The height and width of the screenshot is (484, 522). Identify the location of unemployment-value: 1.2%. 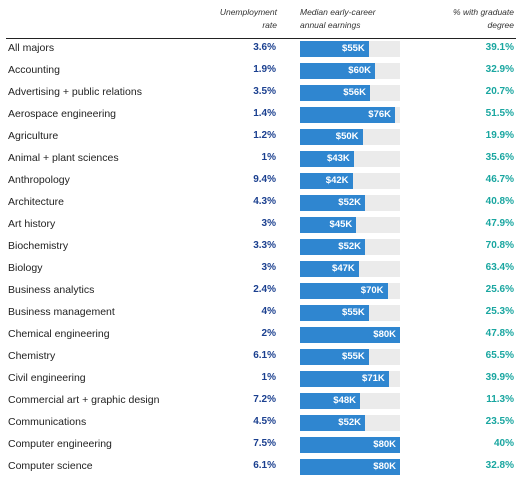
(264, 135).